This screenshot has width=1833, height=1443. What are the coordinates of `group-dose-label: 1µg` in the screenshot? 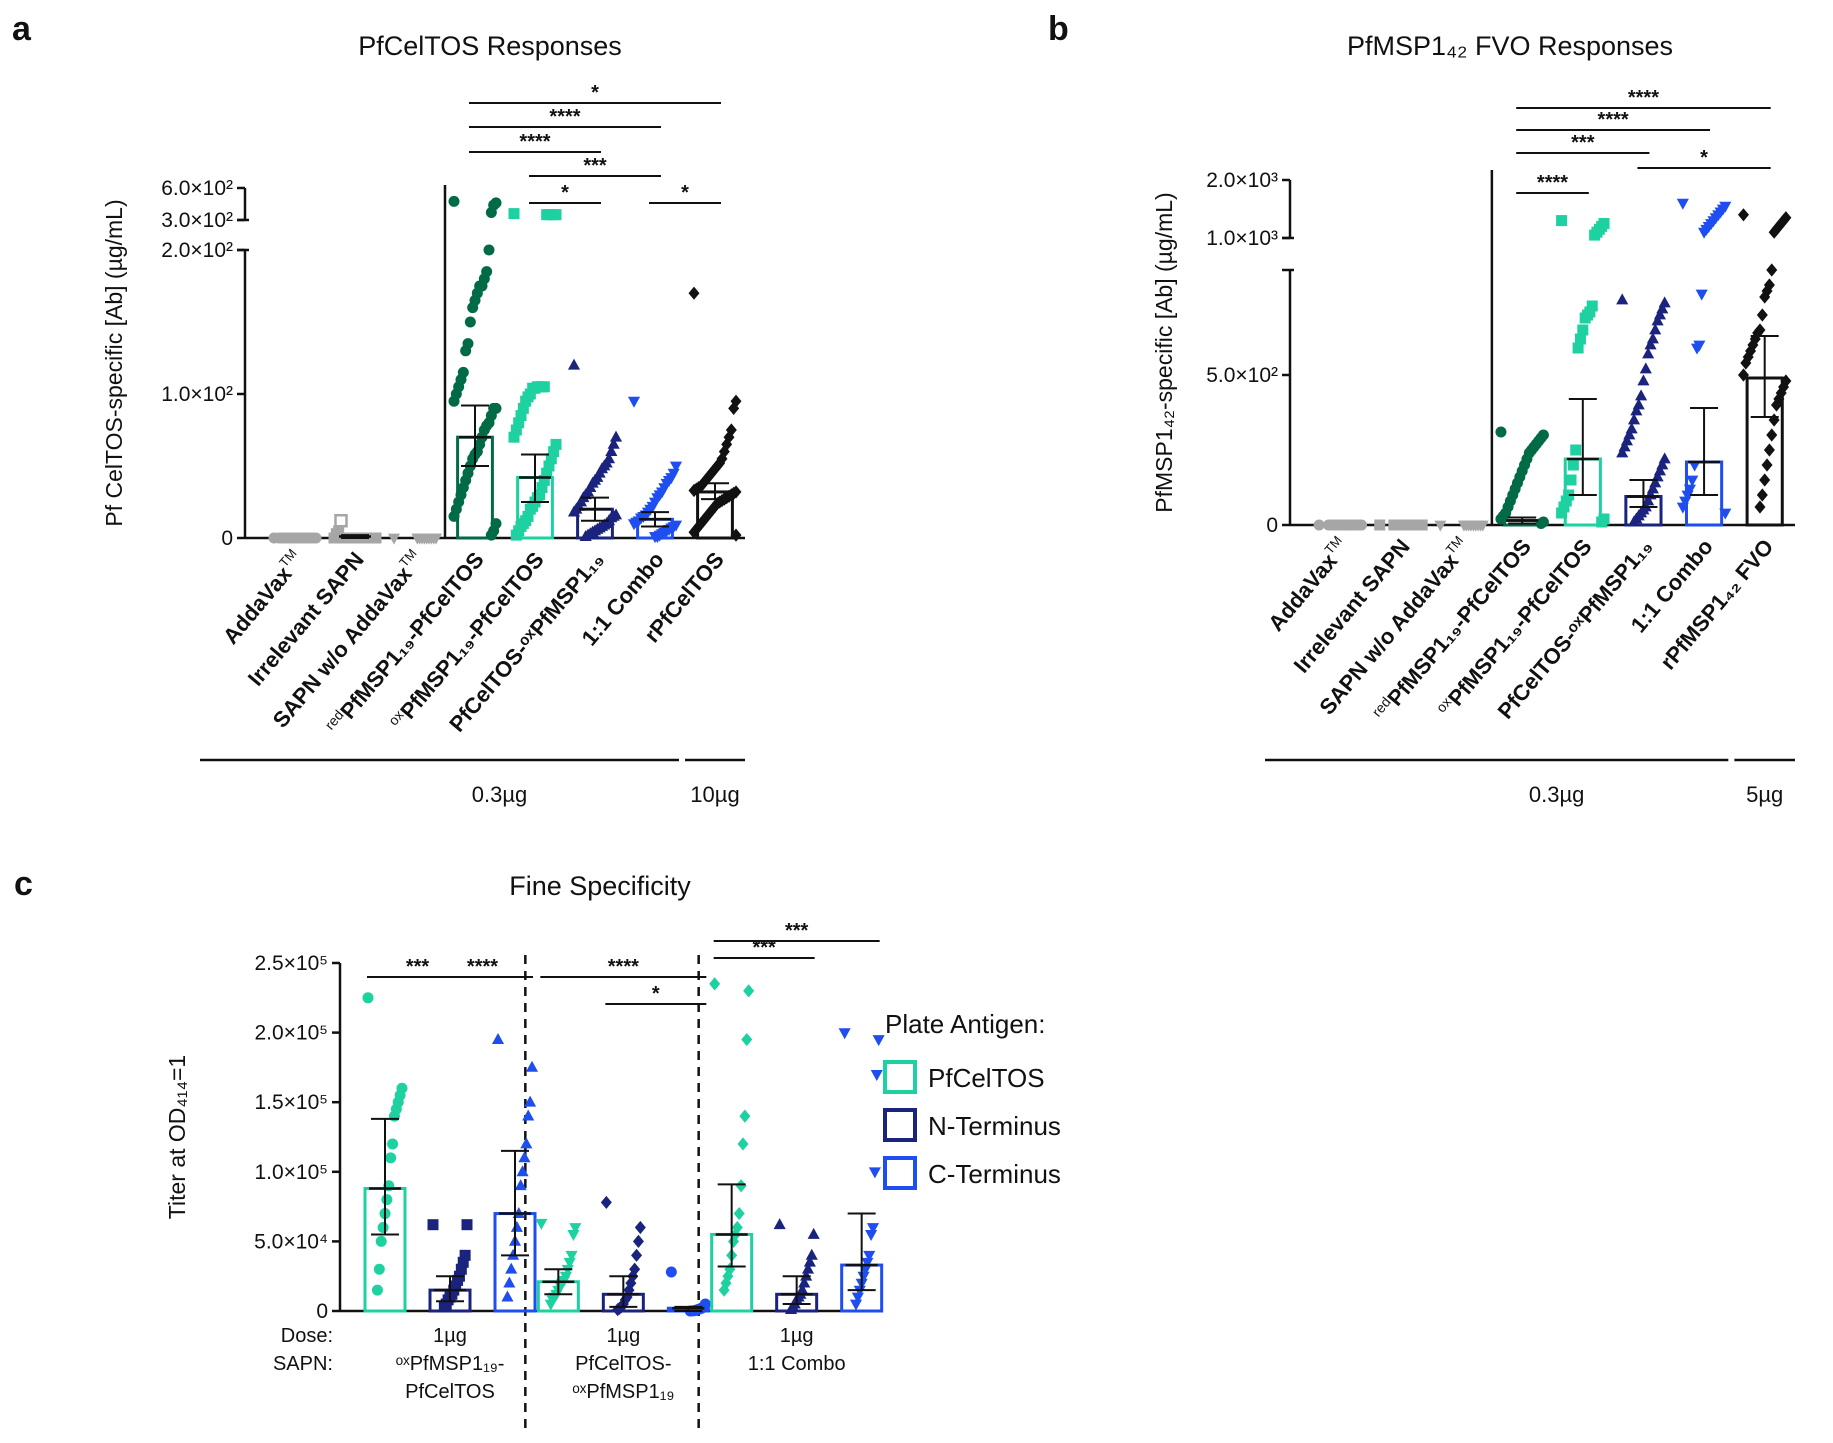 It's located at (797, 1336).